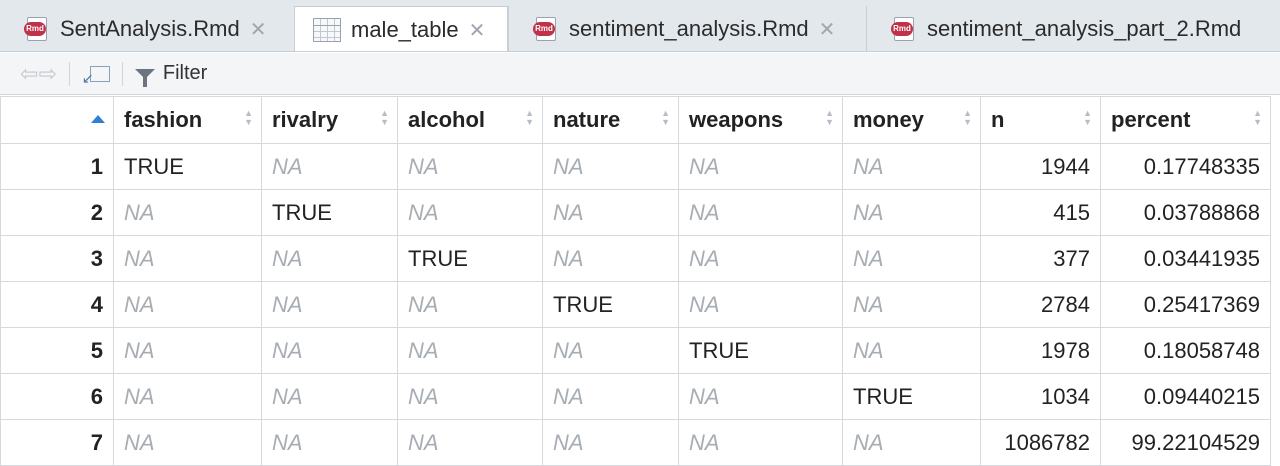  Describe the element at coordinates (610, 120) in the screenshot. I see `column-header-nature: nature ▲ ▼` at that location.